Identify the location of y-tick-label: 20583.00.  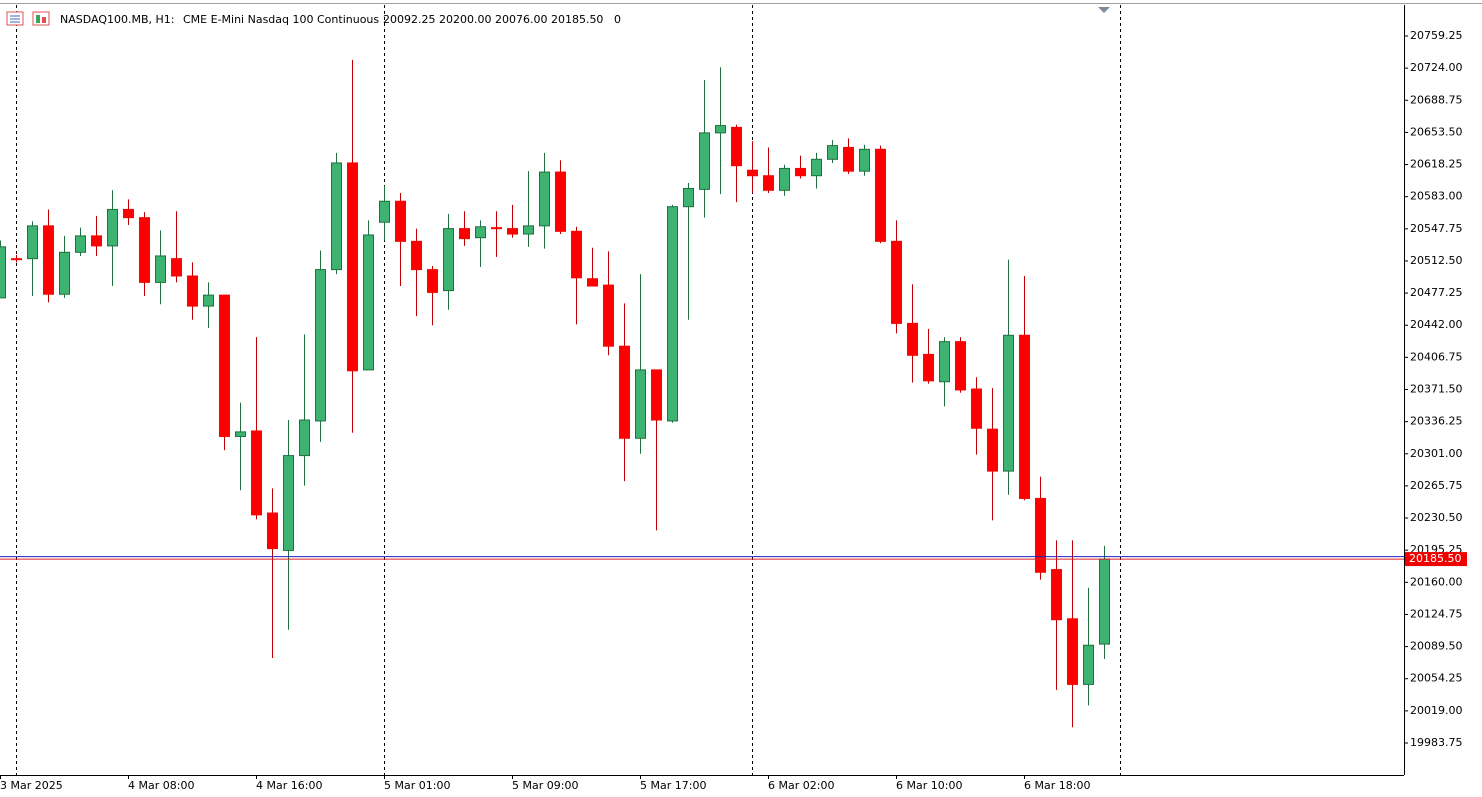
(1436, 196).